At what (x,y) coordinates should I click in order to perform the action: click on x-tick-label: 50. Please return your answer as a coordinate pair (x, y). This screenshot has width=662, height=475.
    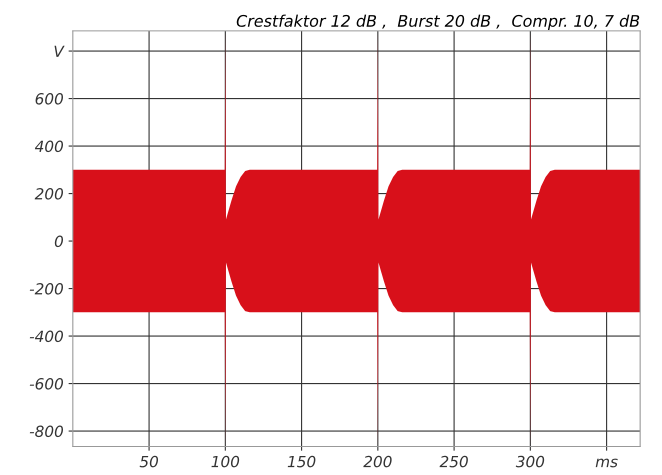
    Looking at the image, I should click on (149, 462).